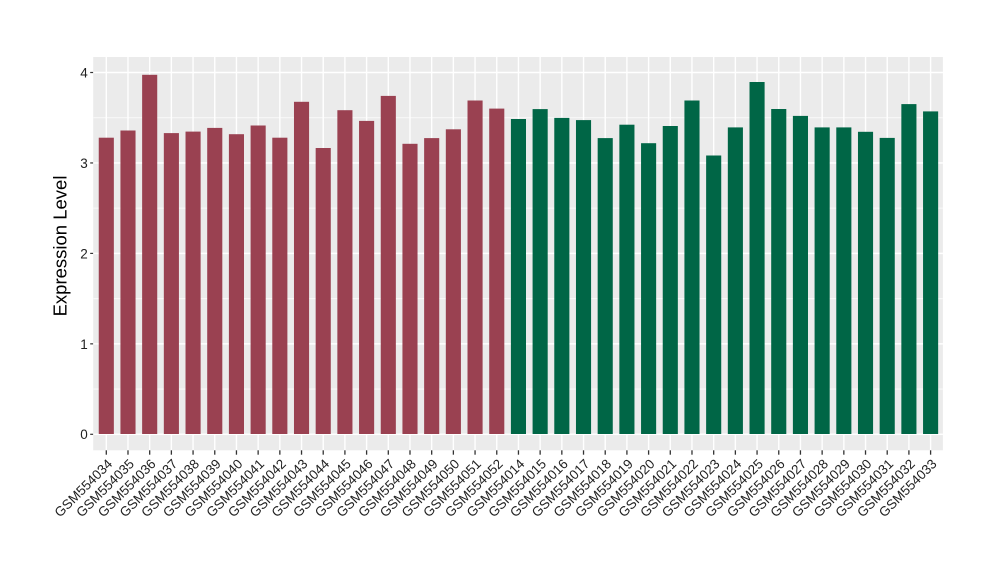  What do you see at coordinates (84, 344) in the screenshot?
I see `svg-text: 1` at bounding box center [84, 344].